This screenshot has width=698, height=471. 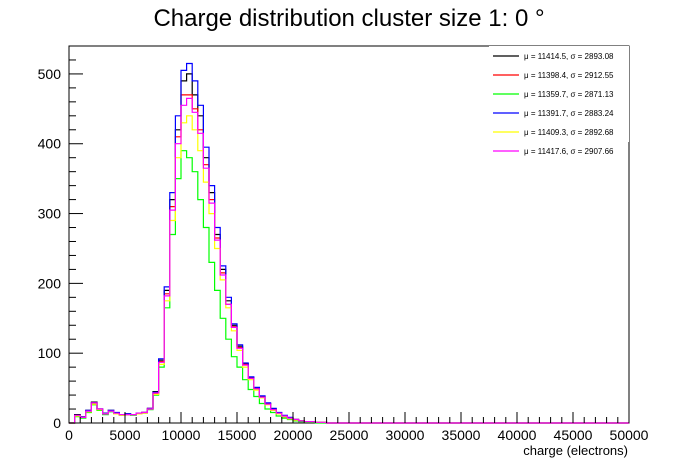 What do you see at coordinates (237, 435) in the screenshot?
I see `x-tick-label: 15000` at bounding box center [237, 435].